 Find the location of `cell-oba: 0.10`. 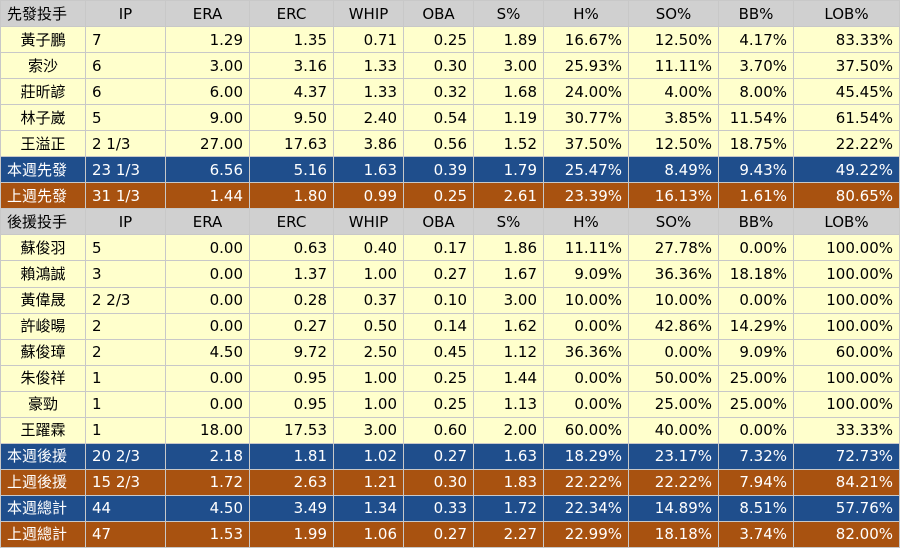

cell-oba: 0.10 is located at coordinates (438, 300).